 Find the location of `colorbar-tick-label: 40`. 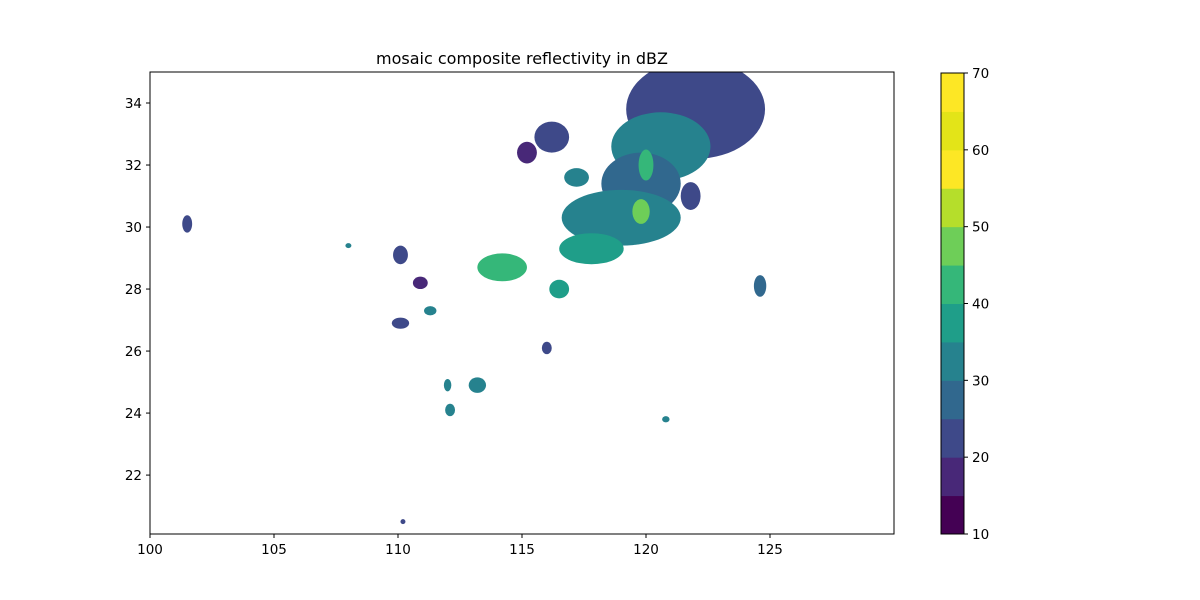

colorbar-tick-label: 40 is located at coordinates (980, 305).